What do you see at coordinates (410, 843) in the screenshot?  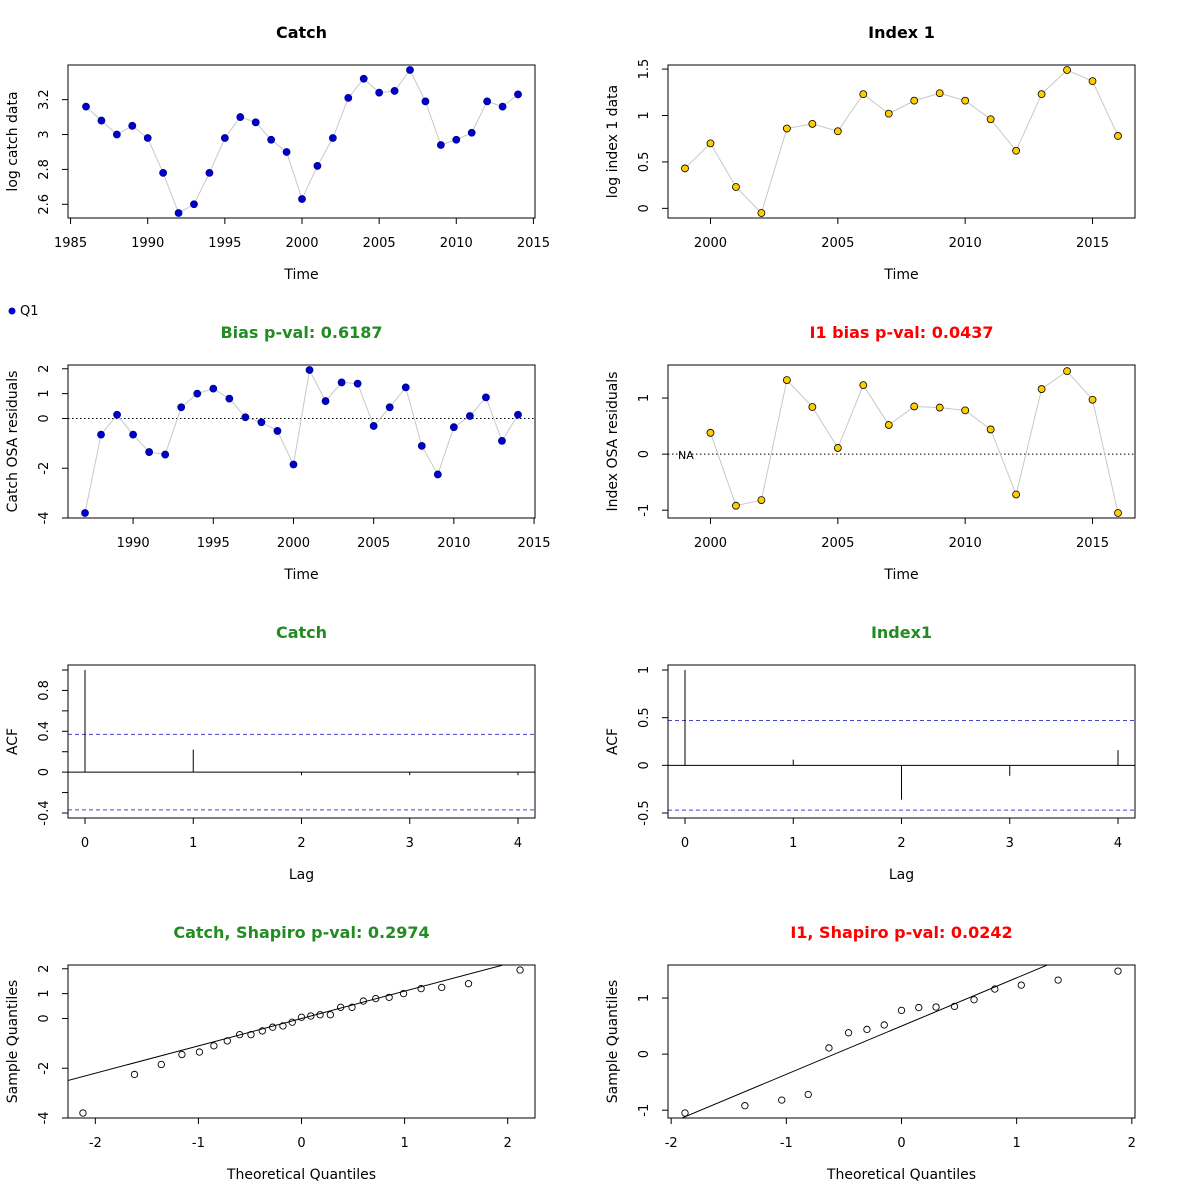 I see `x-tick-label: 3` at bounding box center [410, 843].